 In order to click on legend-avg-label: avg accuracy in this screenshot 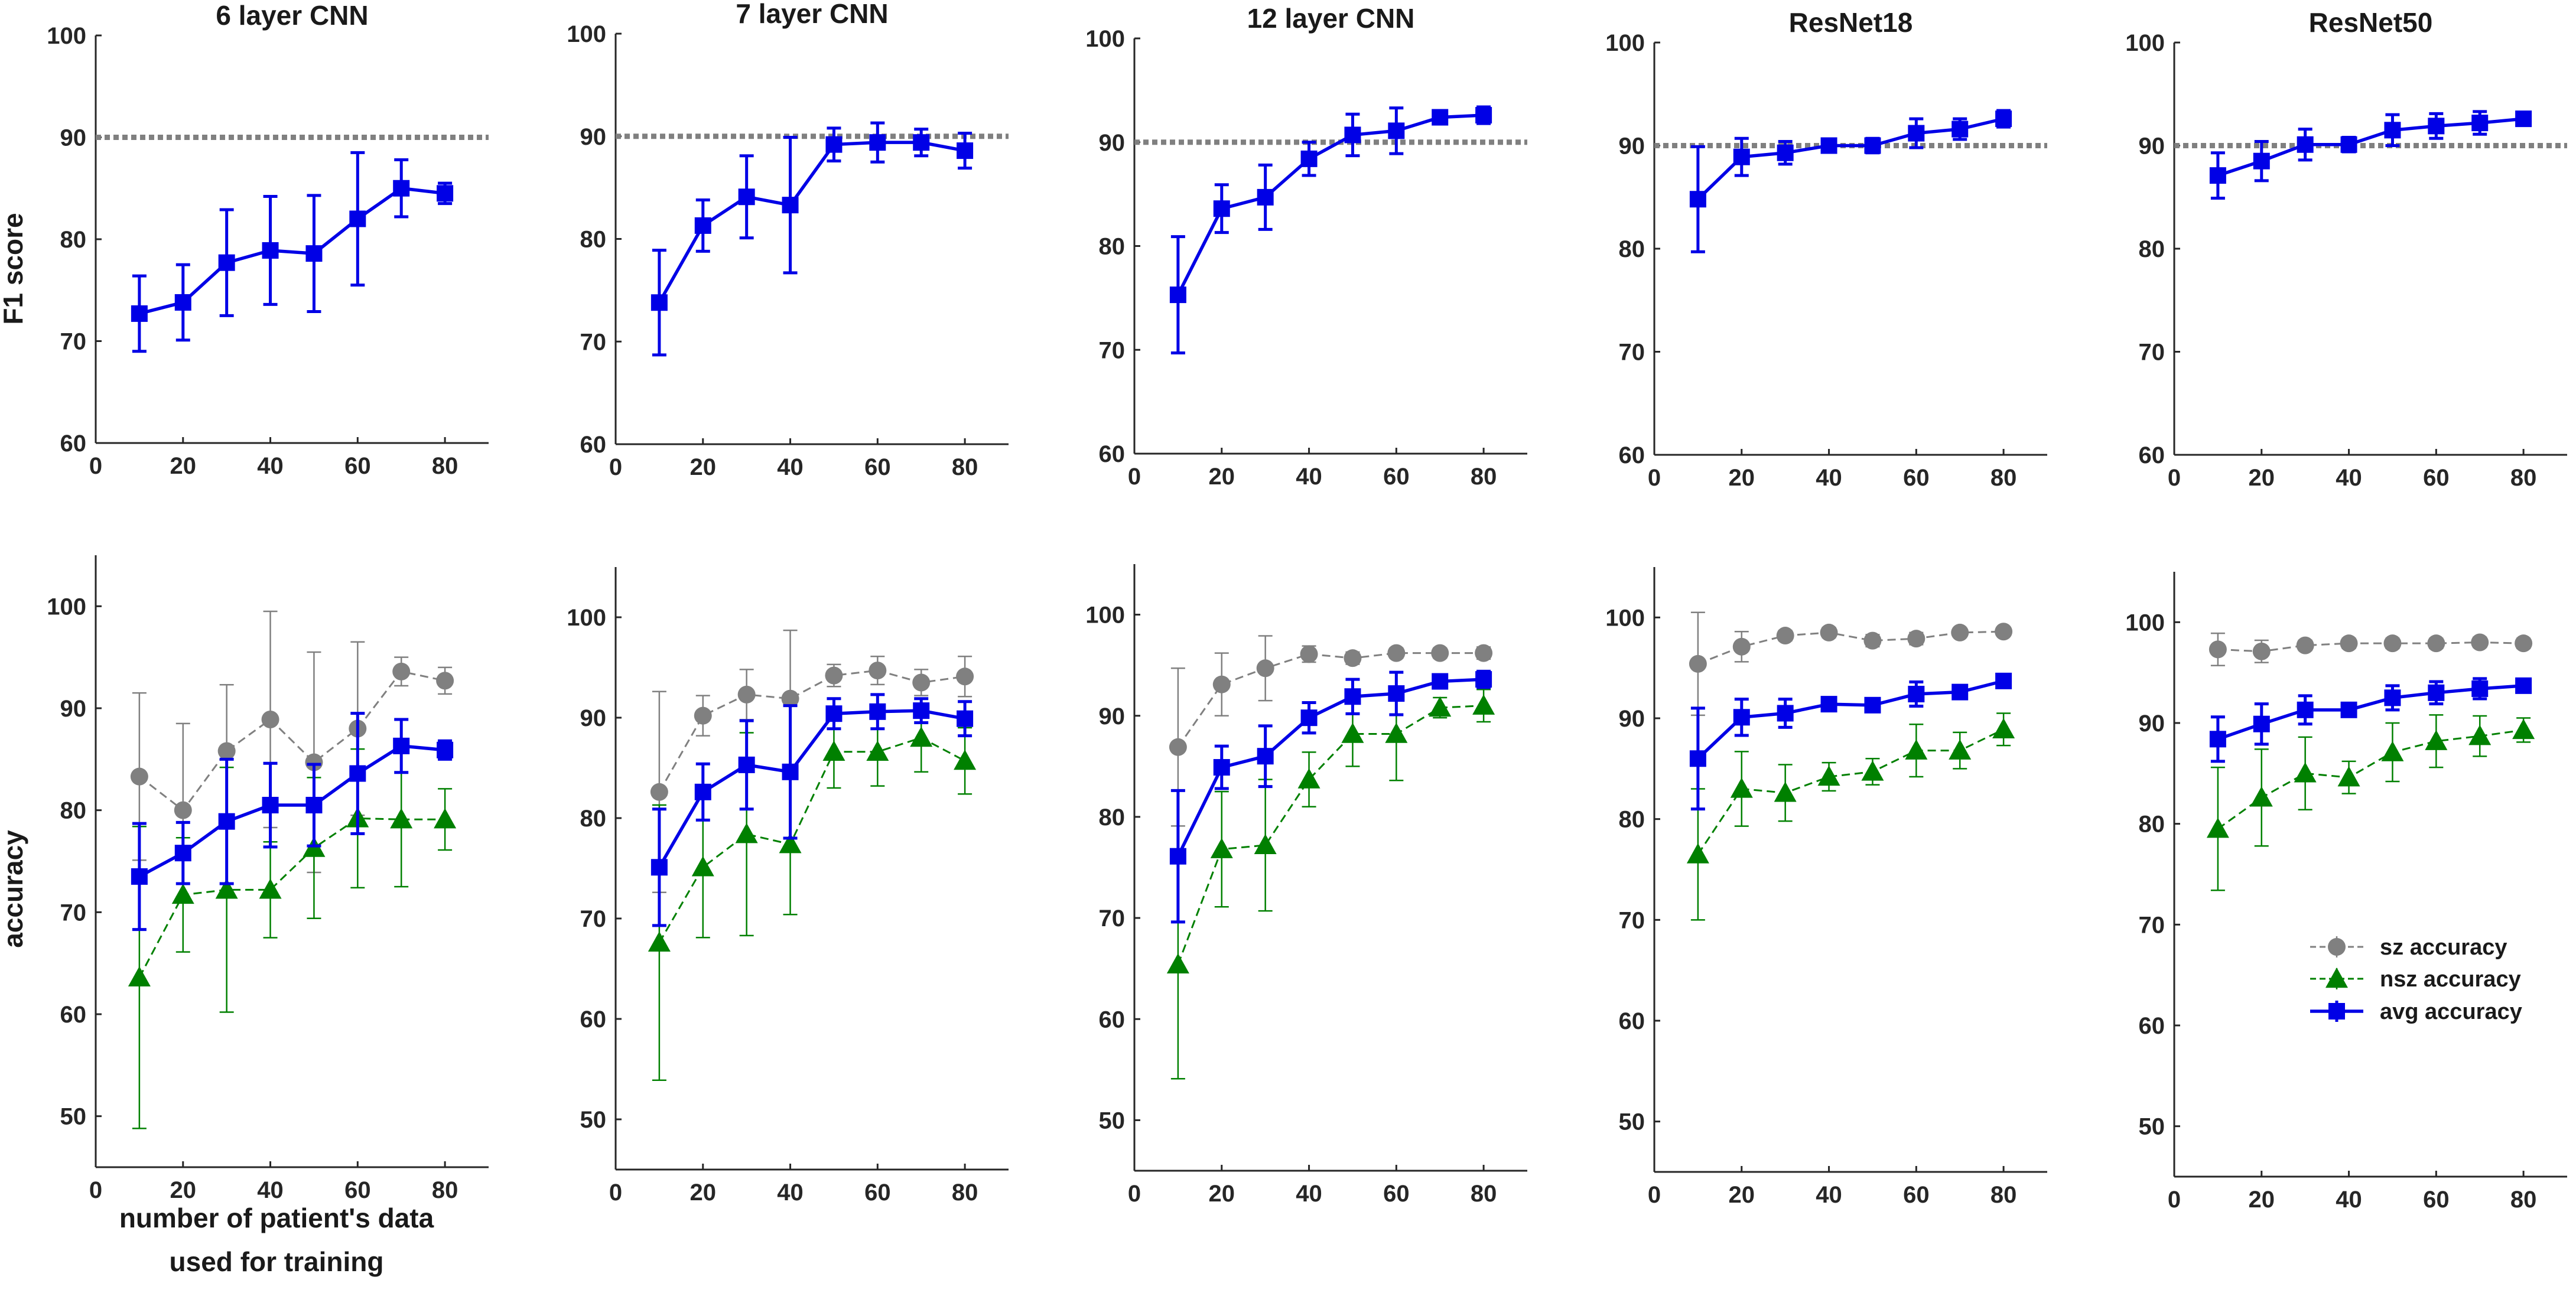, I will do `click(2451, 1011)`.